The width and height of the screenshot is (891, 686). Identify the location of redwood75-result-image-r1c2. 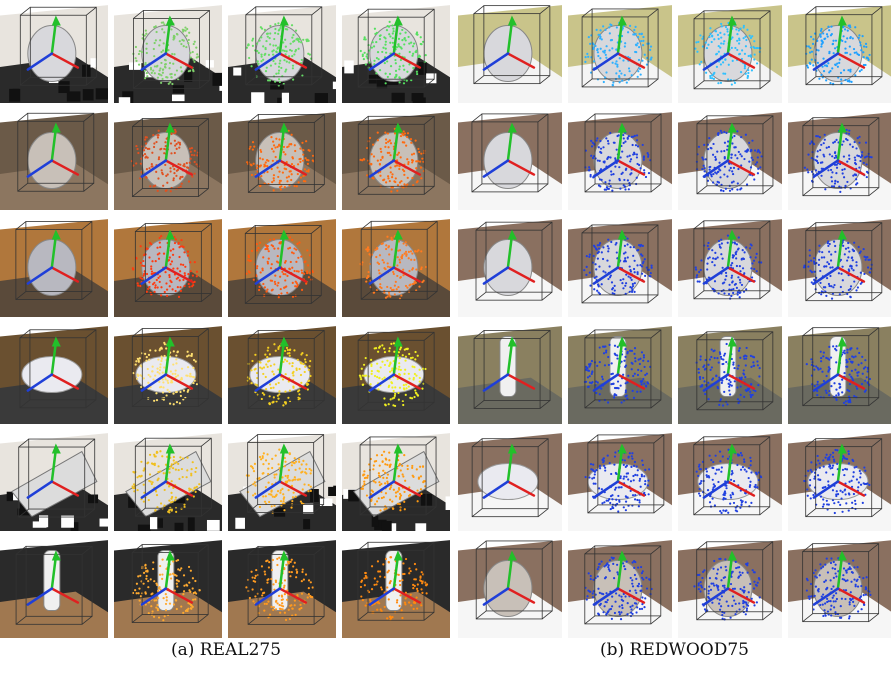
(620, 51).